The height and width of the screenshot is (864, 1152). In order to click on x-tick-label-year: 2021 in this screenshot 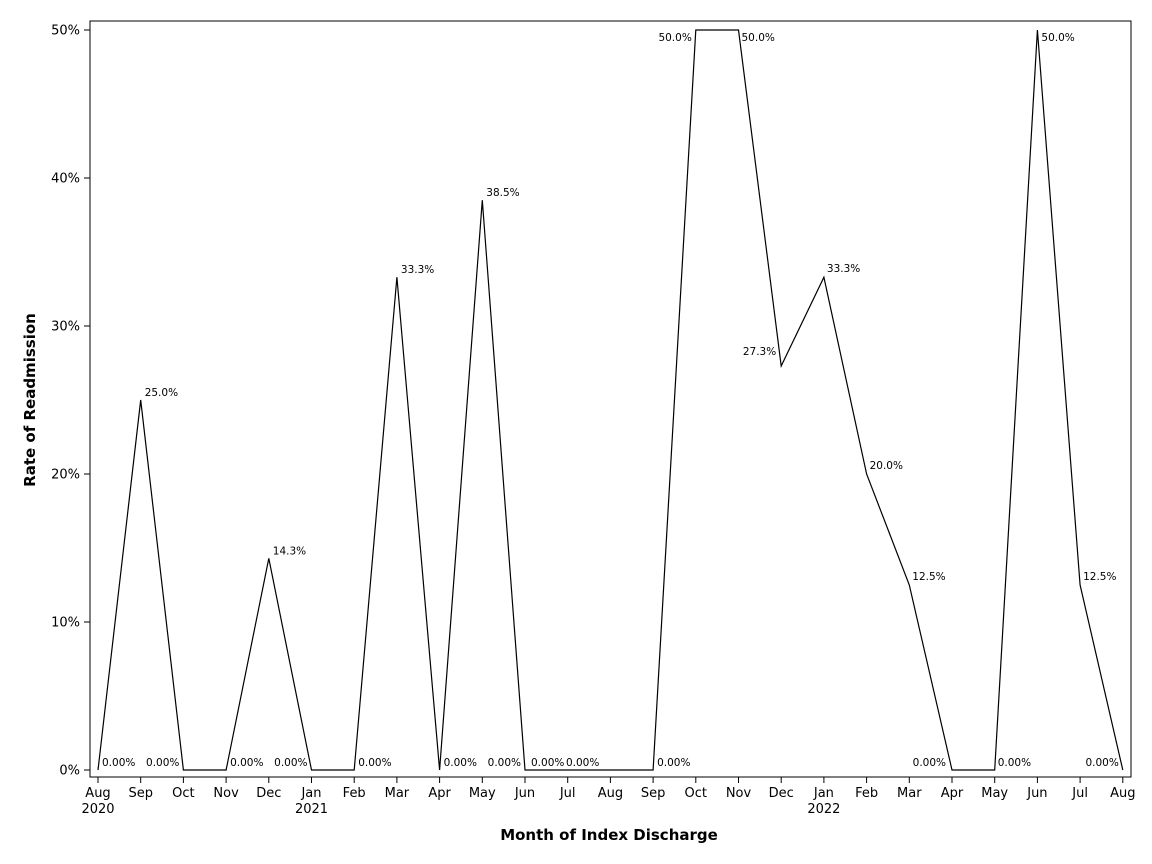, I will do `click(311, 809)`.